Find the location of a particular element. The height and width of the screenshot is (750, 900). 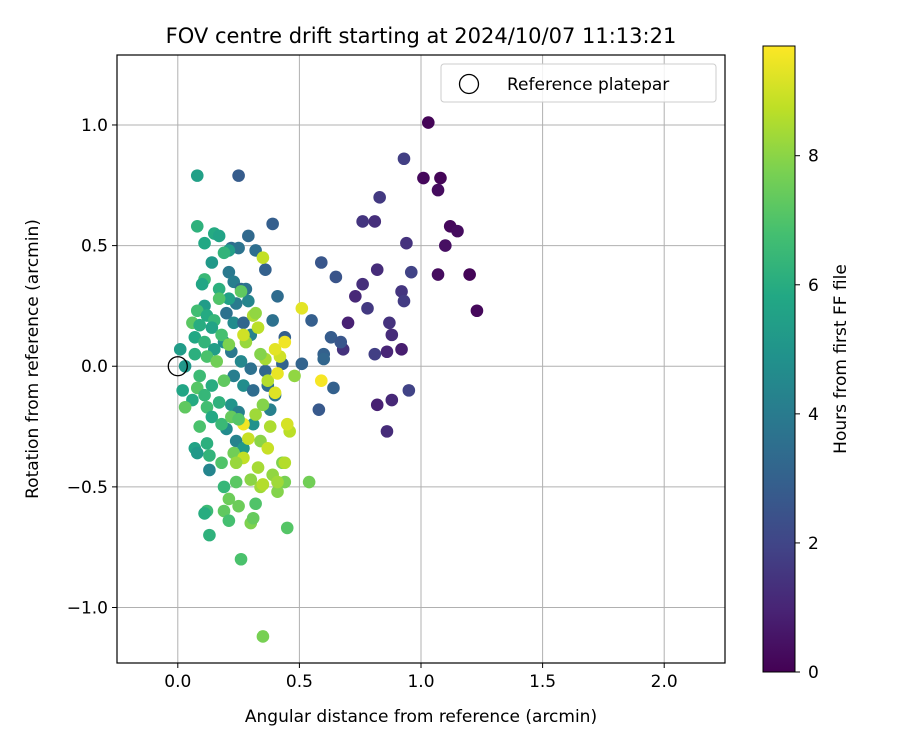

colorbar-tick-label: 8 is located at coordinates (813, 157).